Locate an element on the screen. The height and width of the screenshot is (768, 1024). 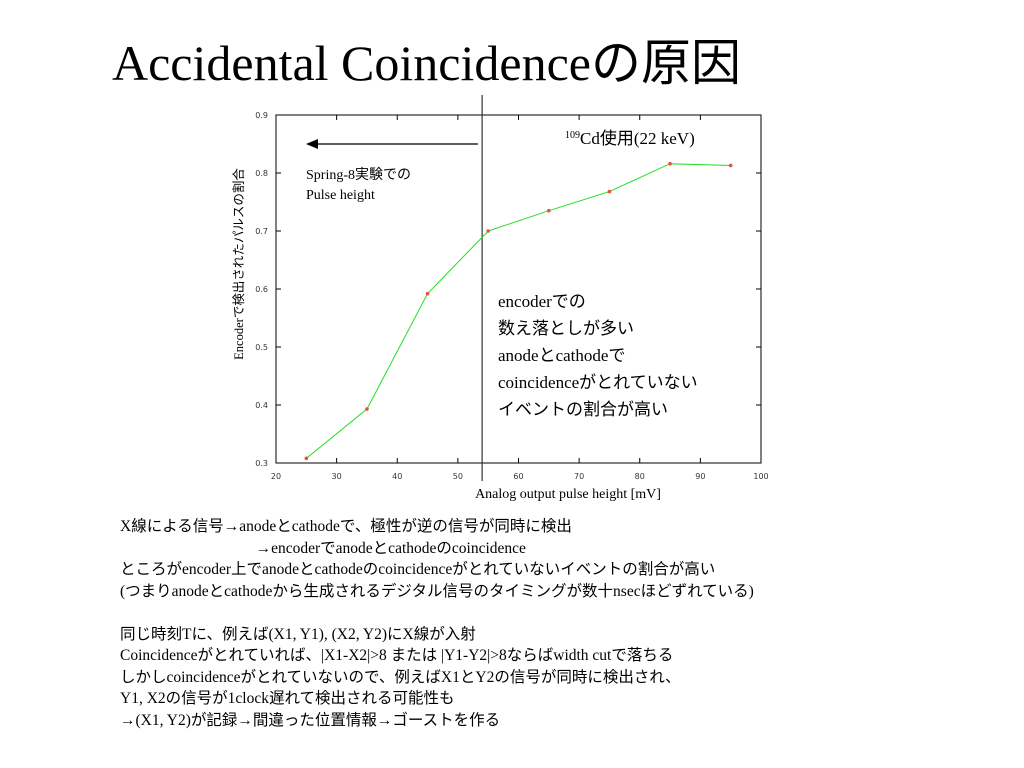
encoder-line-2: 数え落としが多い is located at coordinates (566, 328).